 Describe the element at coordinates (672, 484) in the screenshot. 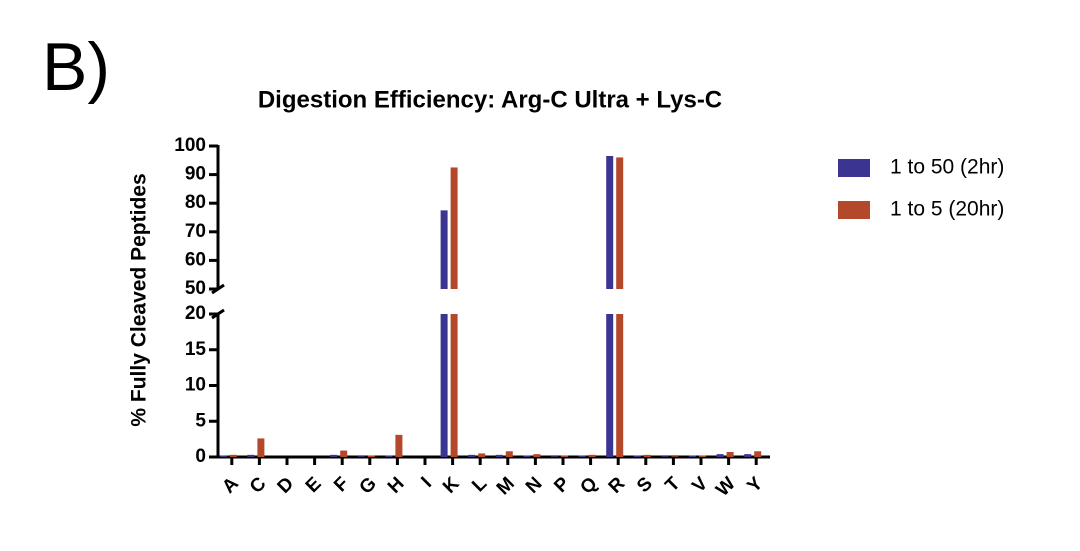

I see `x-tick-label: T` at that location.